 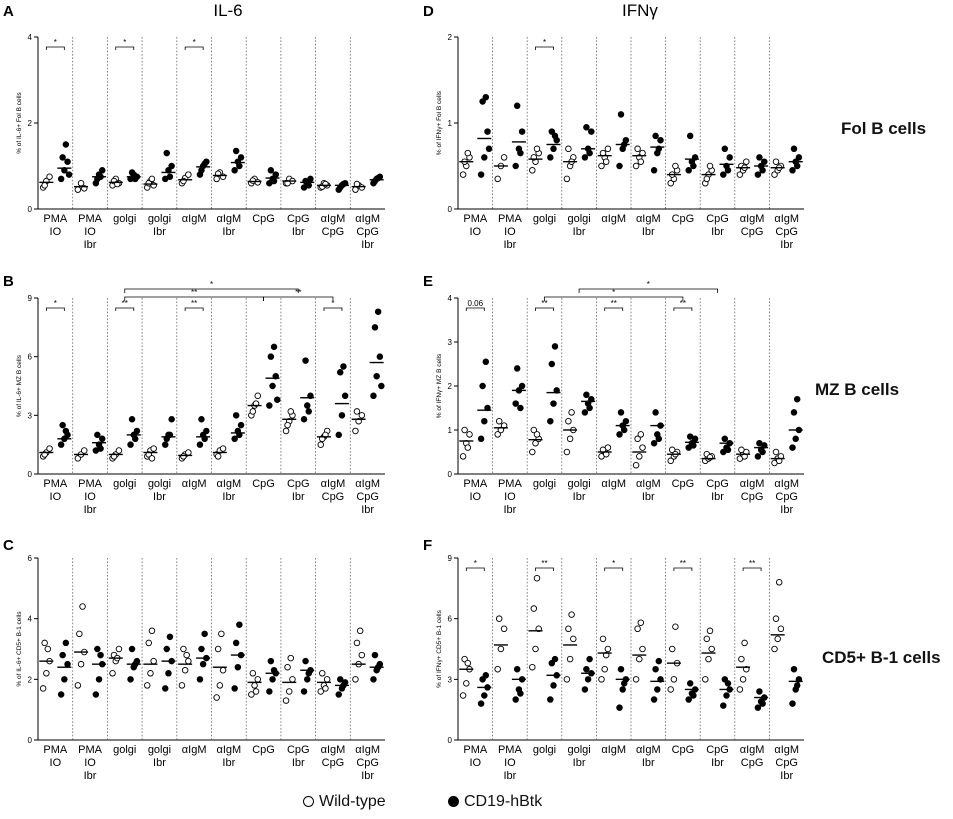 I want to click on row-label-fol-b: Fol B cells, so click(x=884, y=128).